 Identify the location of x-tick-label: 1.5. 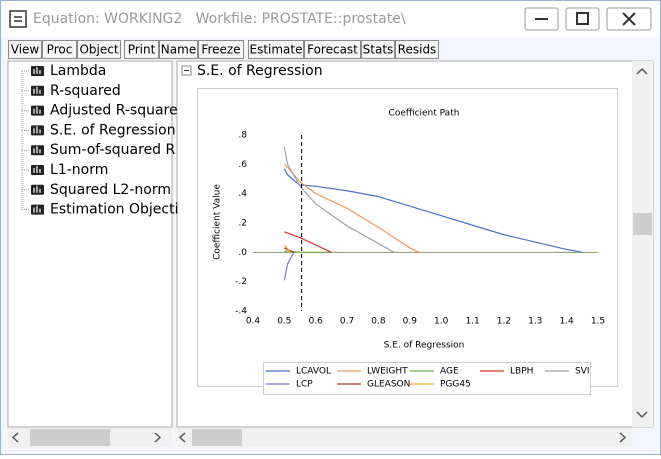
(598, 322).